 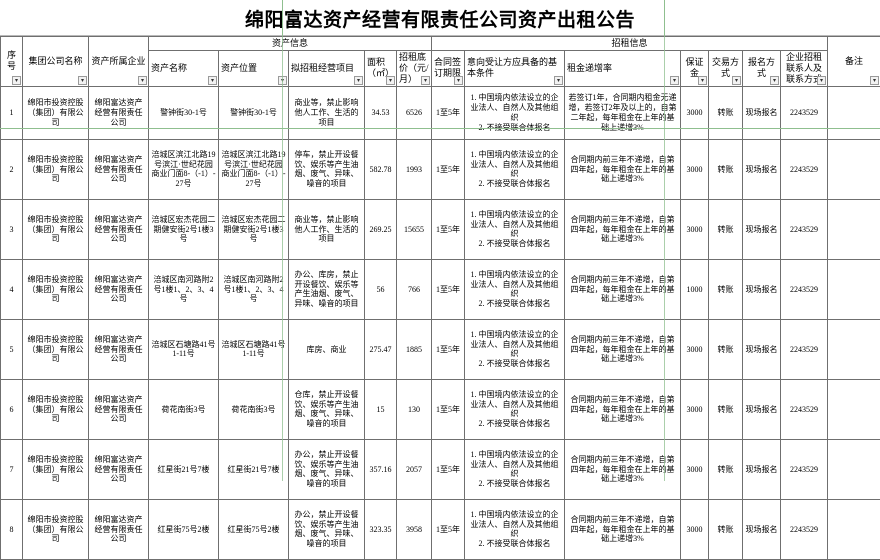 I want to click on cell-asset-name: 涪城区石塘路41号1-11号, so click(x=184, y=349).